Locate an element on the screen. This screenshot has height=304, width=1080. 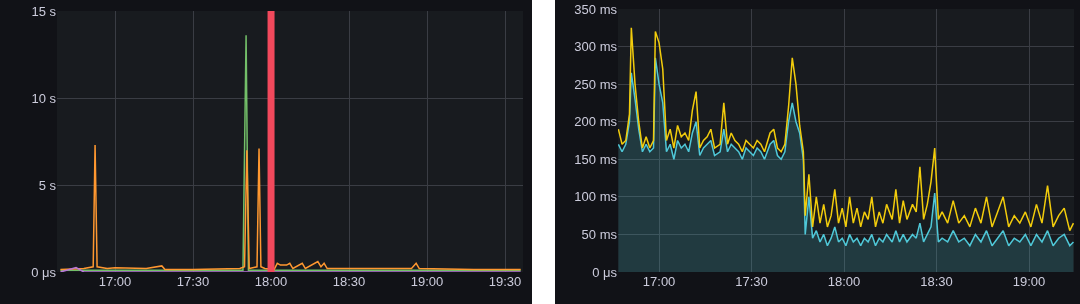
y-tick-label: 15 s is located at coordinates (44, 11).